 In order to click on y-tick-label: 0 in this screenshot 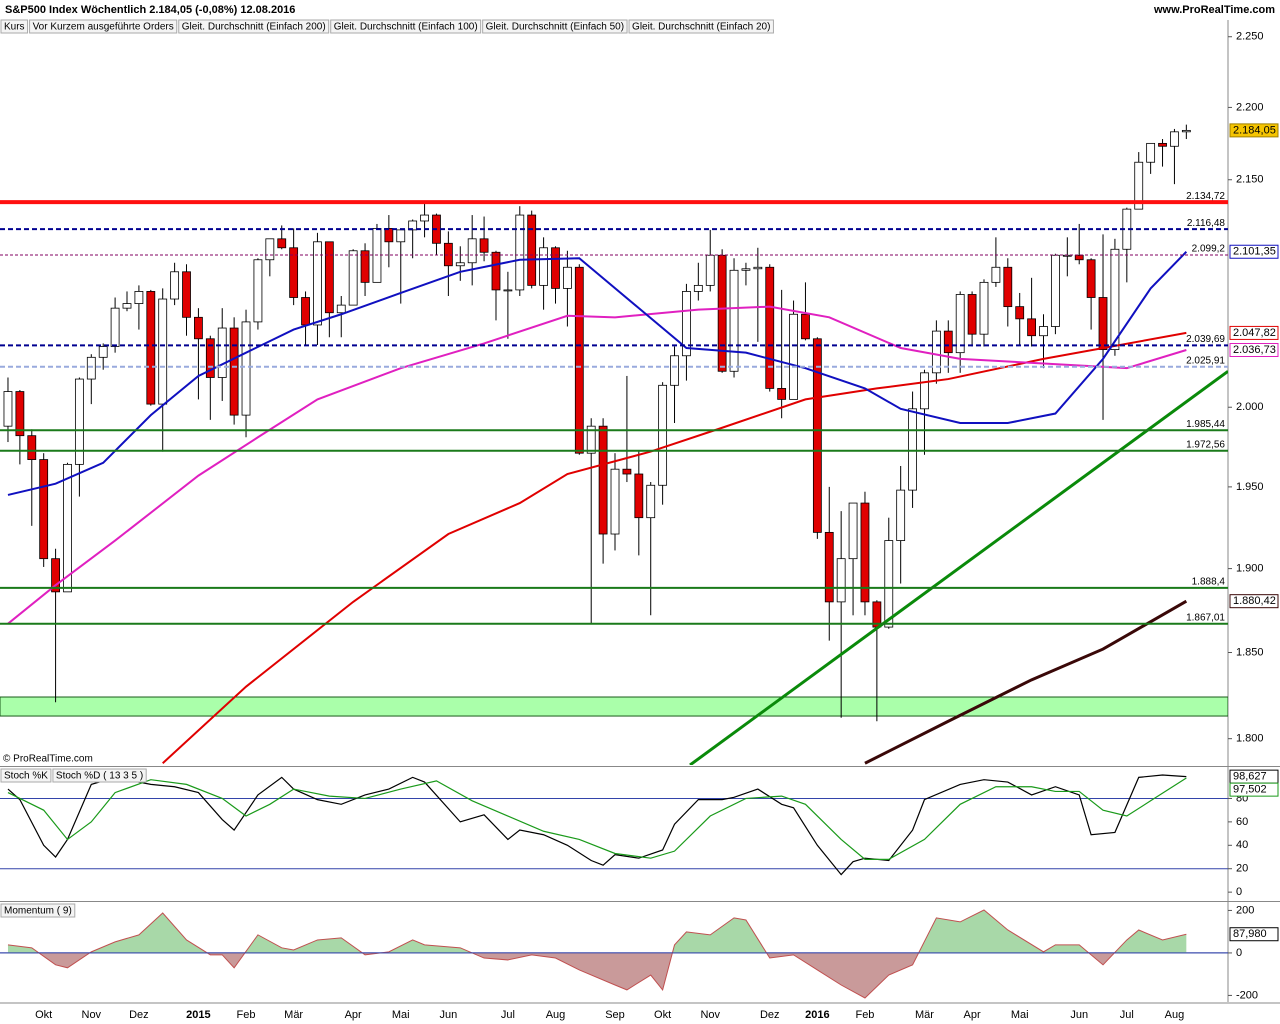, I will do `click(1239, 953)`.